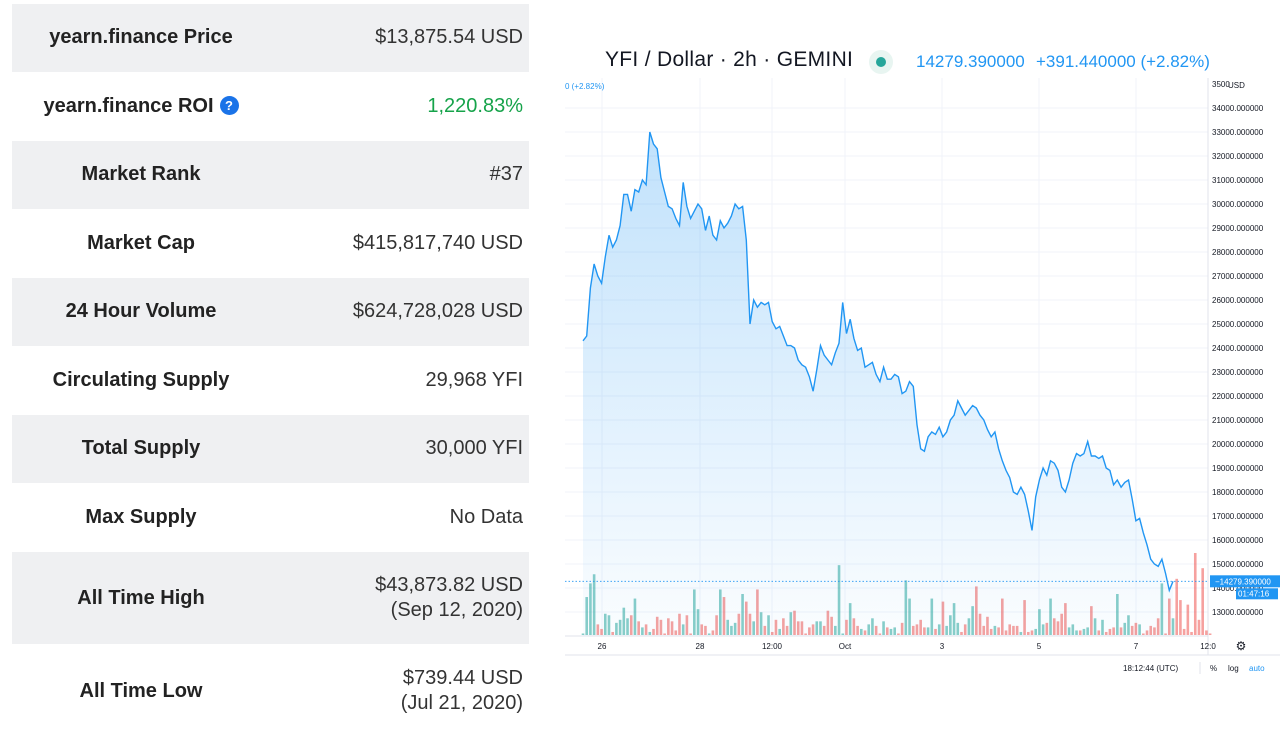 The height and width of the screenshot is (738, 1280). What do you see at coordinates (1238, 228) in the screenshot?
I see `y-tick-label: 29000.000000` at bounding box center [1238, 228].